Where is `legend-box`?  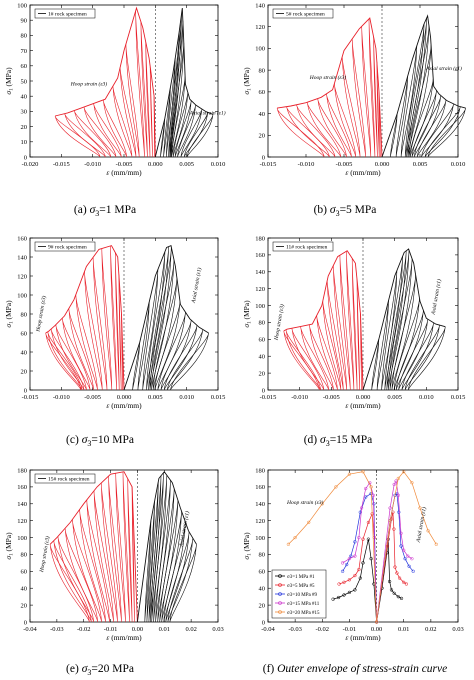
legend-box is located at coordinates (65, 13).